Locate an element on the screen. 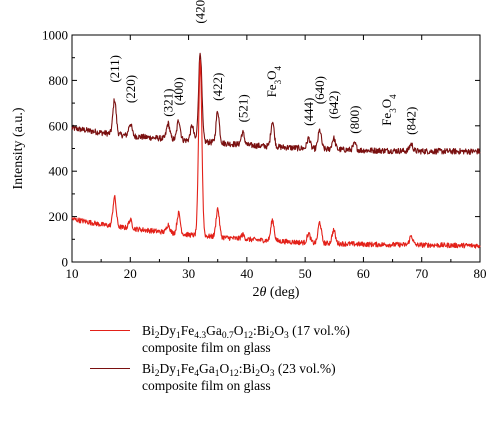 Image resolution: width=500 pixels, height=423 pixels. y-tick-label: 600 is located at coordinates (59, 125).